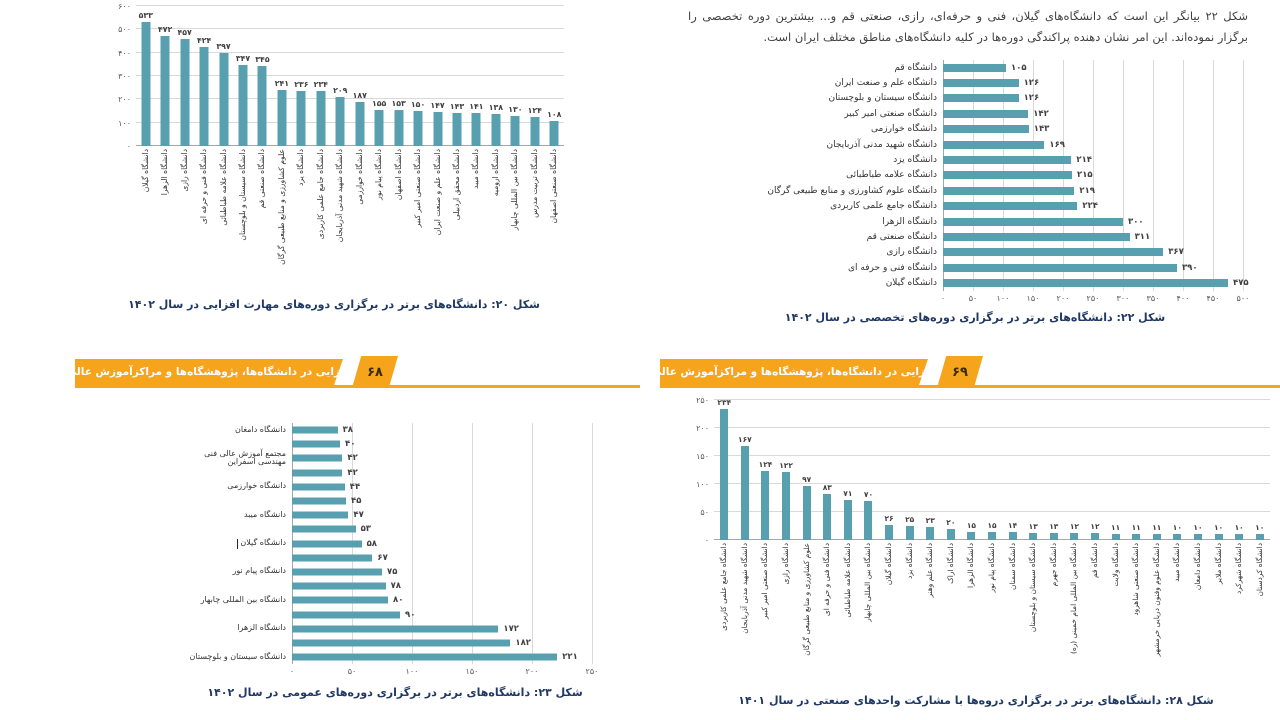 The image size is (1280, 720). I want to click on category-label: دانشگاه صنعتی امیر کبیر, so click(890, 113).